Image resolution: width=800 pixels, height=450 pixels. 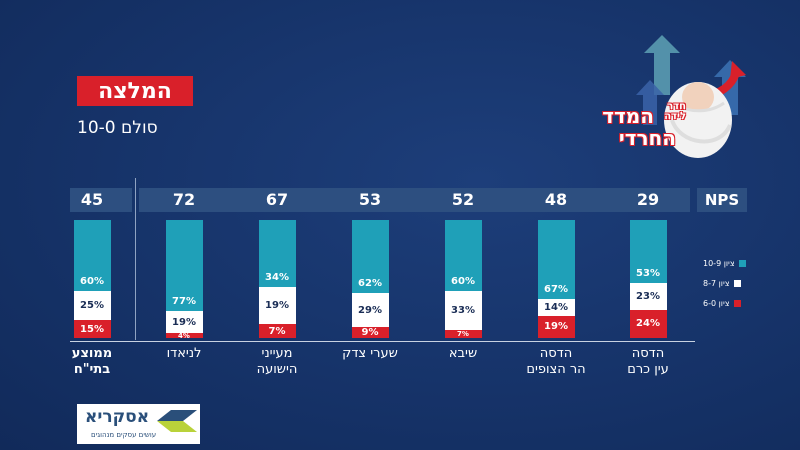 What do you see at coordinates (716, 303) in the screenshot?
I see `legend-label-low: ציון 6-0` at bounding box center [716, 303].